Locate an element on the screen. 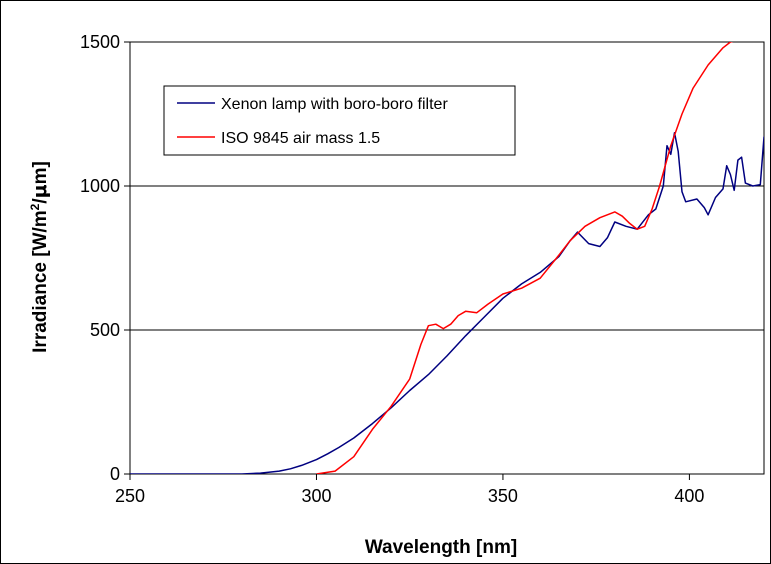  x-tick-label-300: 300 is located at coordinates (316, 496).